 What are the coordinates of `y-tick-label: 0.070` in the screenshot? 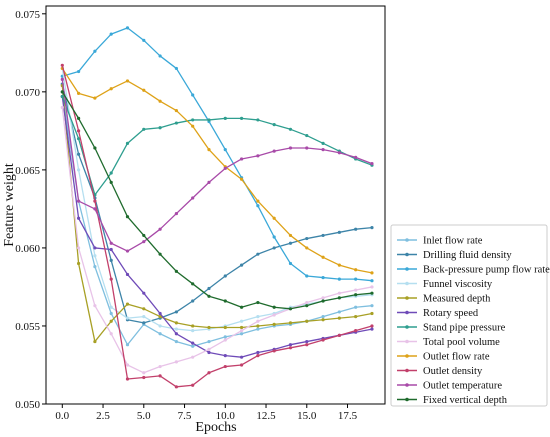 It's located at (27, 93).